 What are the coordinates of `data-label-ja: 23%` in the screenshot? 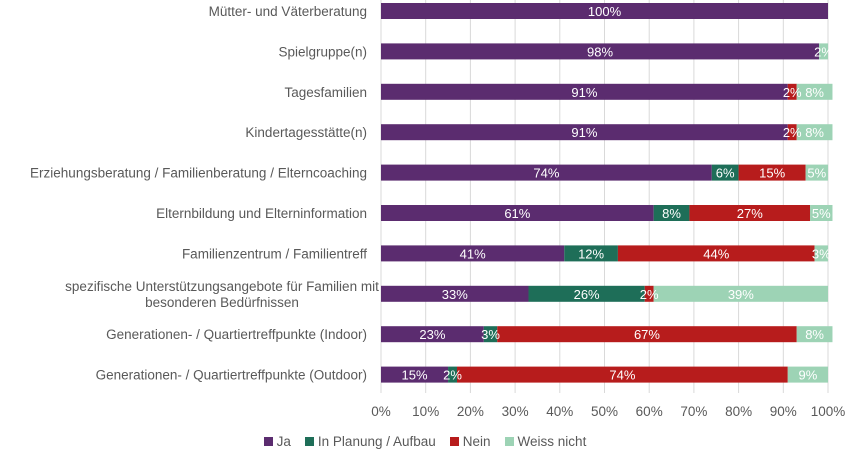 It's located at (432, 334).